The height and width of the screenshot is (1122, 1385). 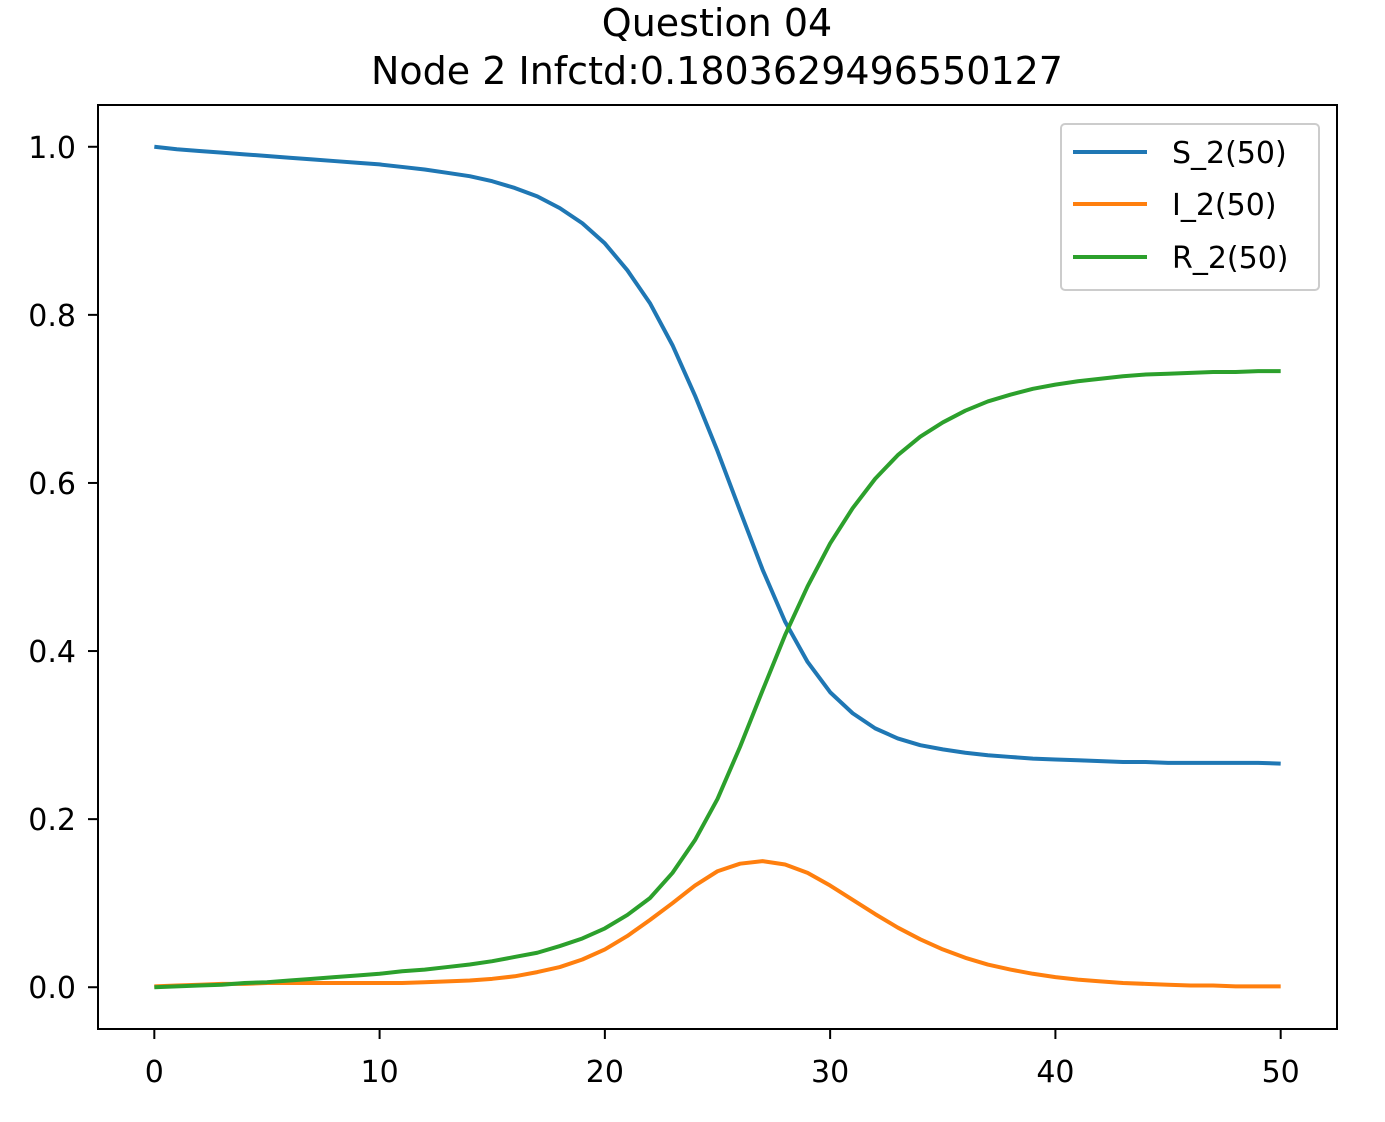 I want to click on x-axis: 0 10 20 30 40 50, so click(x=722, y=1059).